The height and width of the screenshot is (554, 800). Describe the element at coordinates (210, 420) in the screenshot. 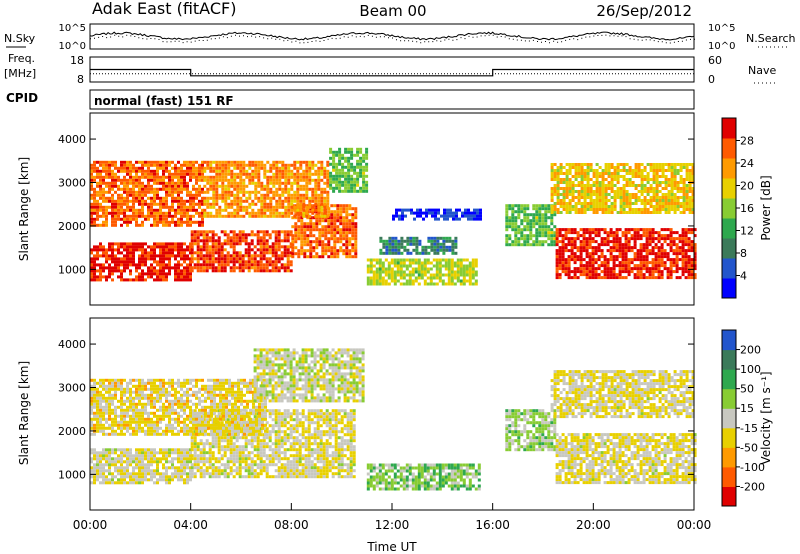

I see `velocity-cell-r1` at that location.